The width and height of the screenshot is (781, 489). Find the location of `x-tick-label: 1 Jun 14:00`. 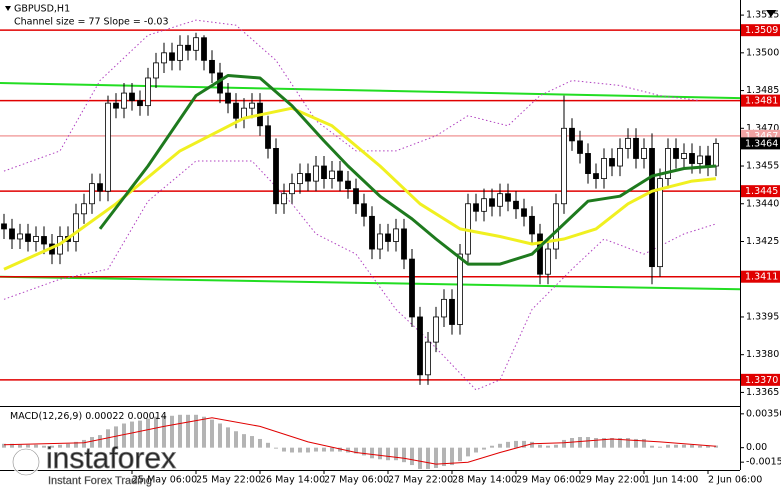

x-tick-label: 1 Jun 14:00 is located at coordinates (671, 480).